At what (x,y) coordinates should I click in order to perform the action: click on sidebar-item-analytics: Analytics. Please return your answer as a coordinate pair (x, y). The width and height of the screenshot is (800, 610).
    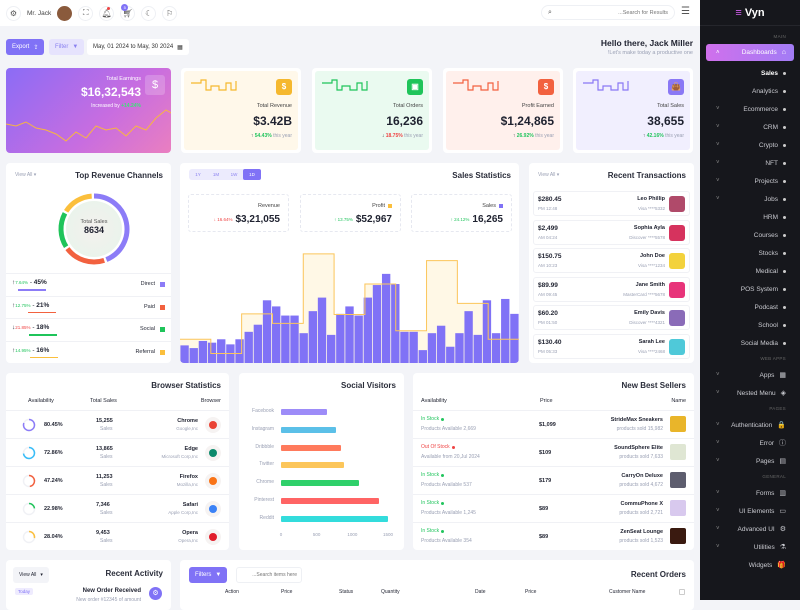
    Looking at the image, I should click on (750, 91).